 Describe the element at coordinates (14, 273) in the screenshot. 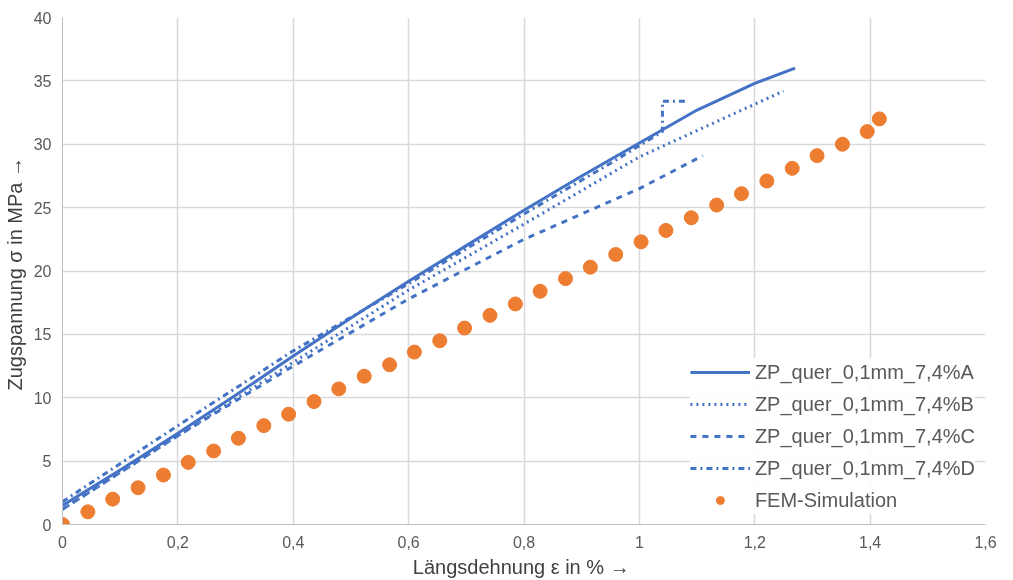

I see `y-axis-title: Zugspannung σ in MPa →` at that location.